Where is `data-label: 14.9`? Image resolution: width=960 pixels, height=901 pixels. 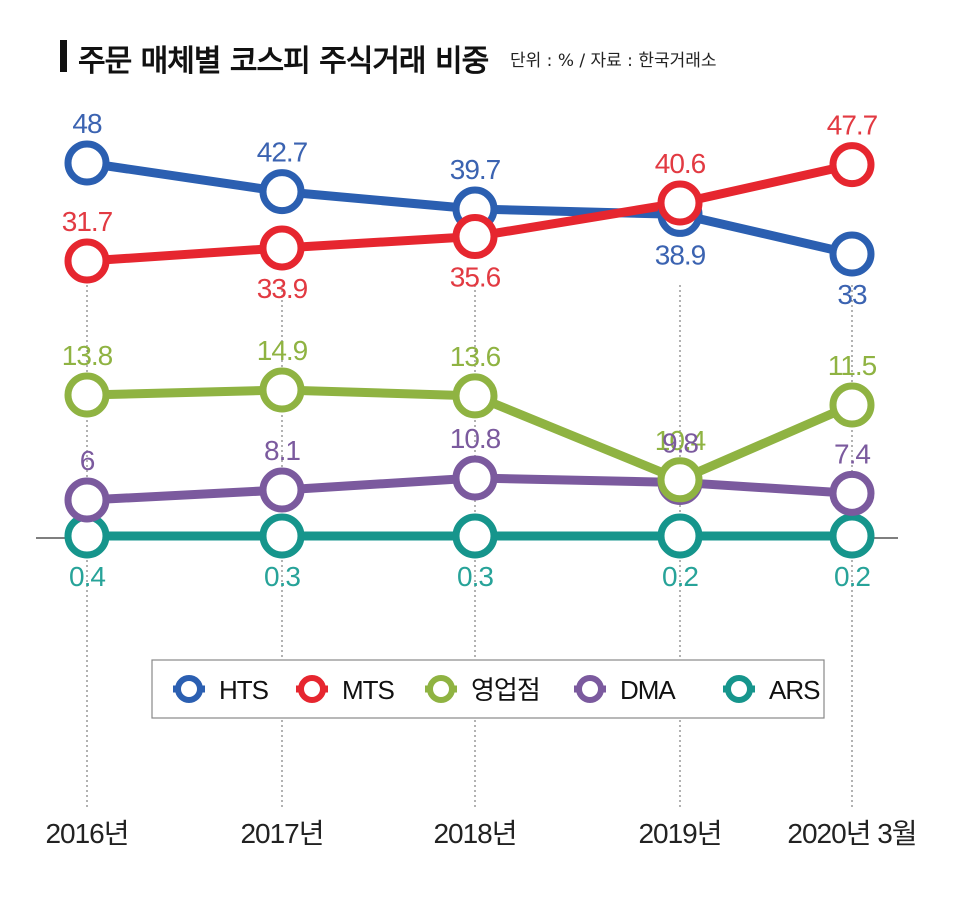
data-label: 14.9 is located at coordinates (282, 350).